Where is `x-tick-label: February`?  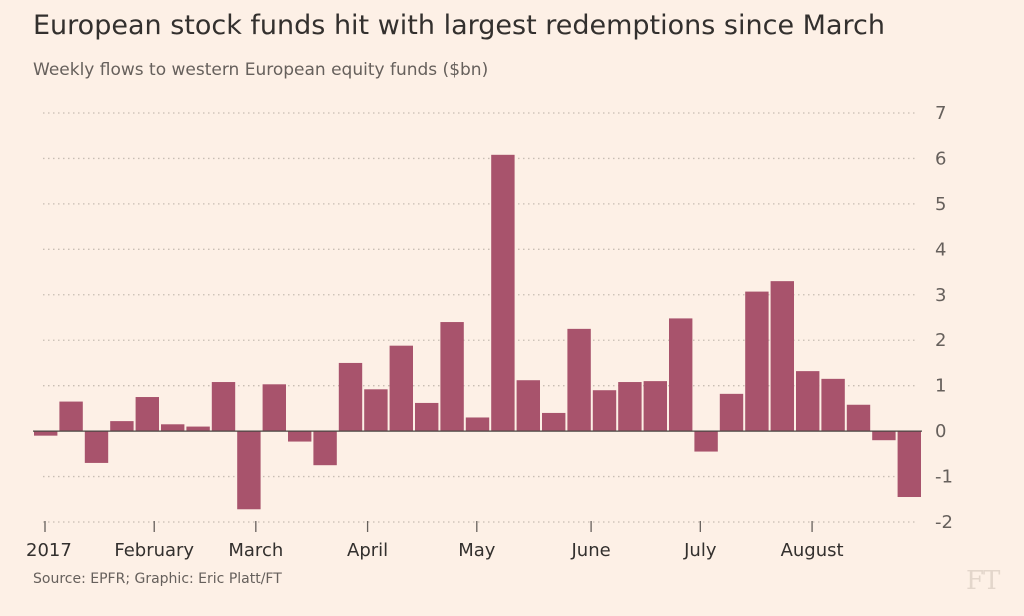
x-tick-label: February is located at coordinates (154, 550).